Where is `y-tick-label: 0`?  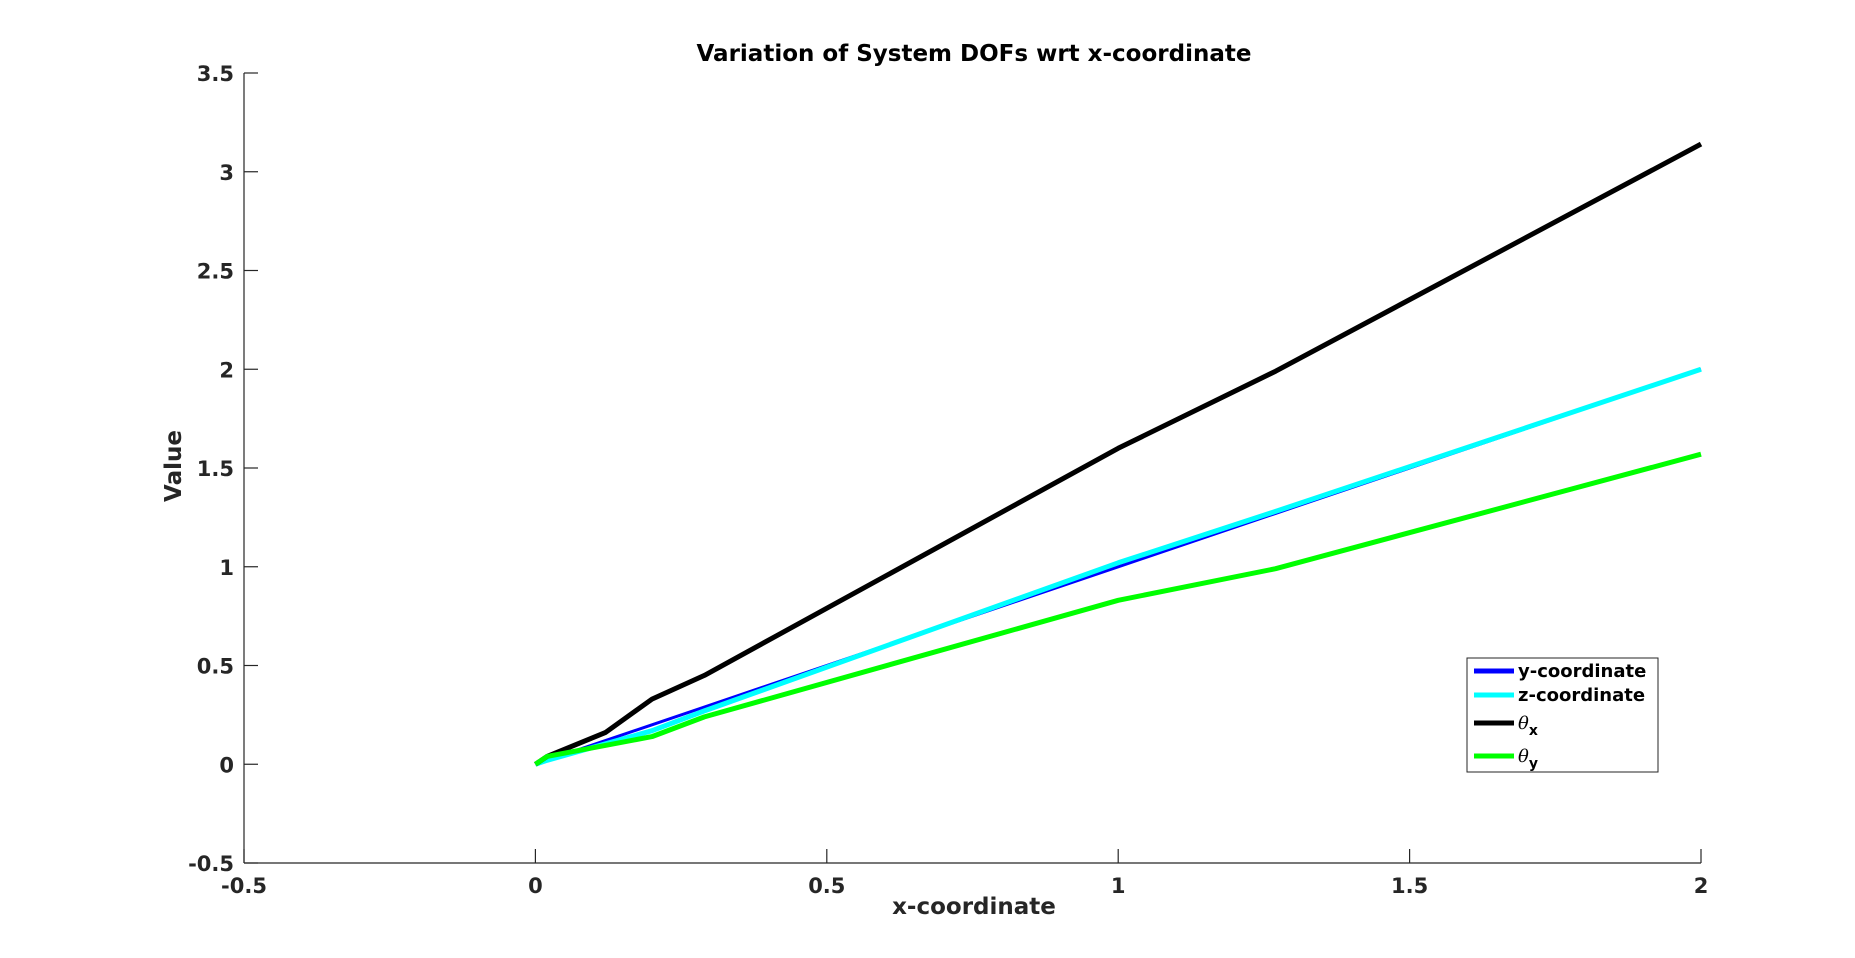
y-tick-label: 0 is located at coordinates (226, 765).